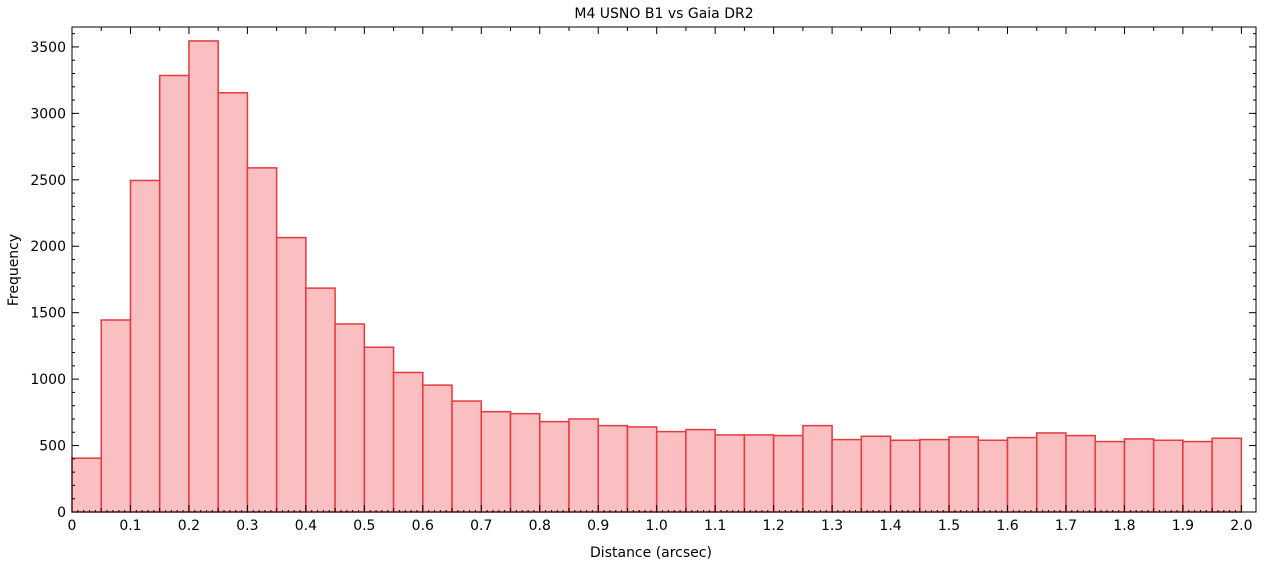  Describe the element at coordinates (1007, 526) in the screenshot. I see `x-tick-label: 1.6` at that location.